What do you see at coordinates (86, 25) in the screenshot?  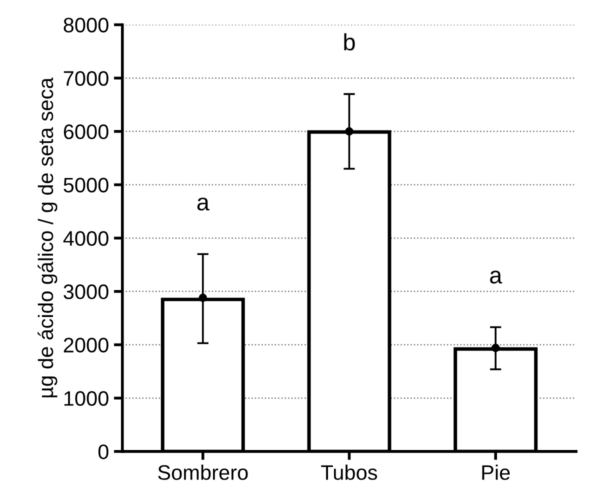 I see `y-tick-label: 8000` at bounding box center [86, 25].